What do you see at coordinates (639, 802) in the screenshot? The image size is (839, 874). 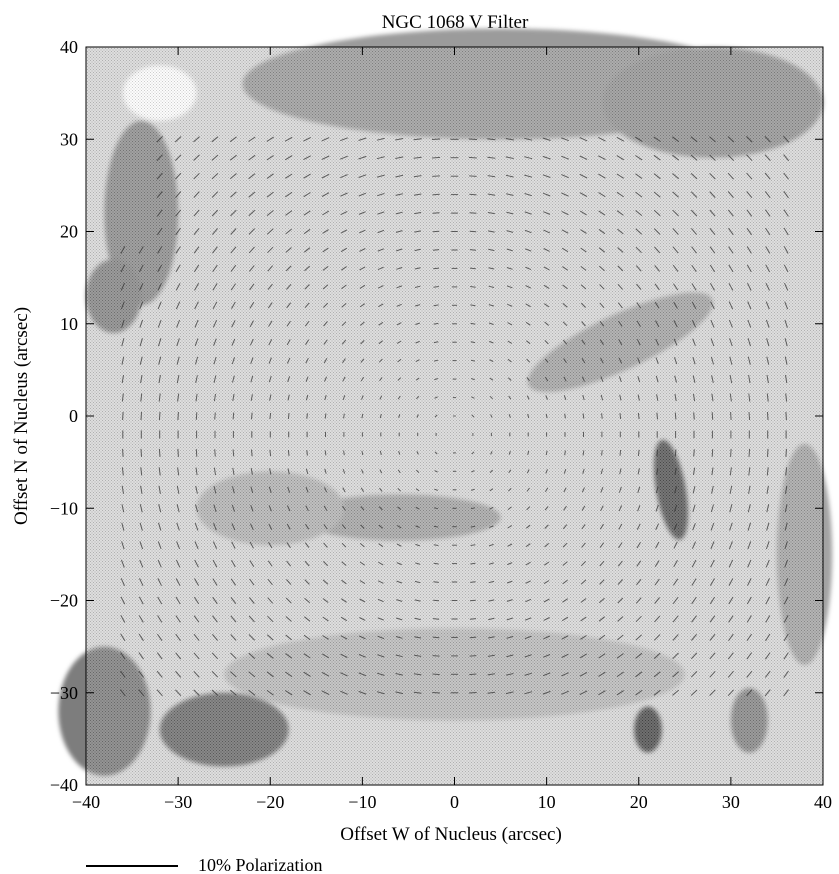 I see `x-tick-label: 20` at bounding box center [639, 802].